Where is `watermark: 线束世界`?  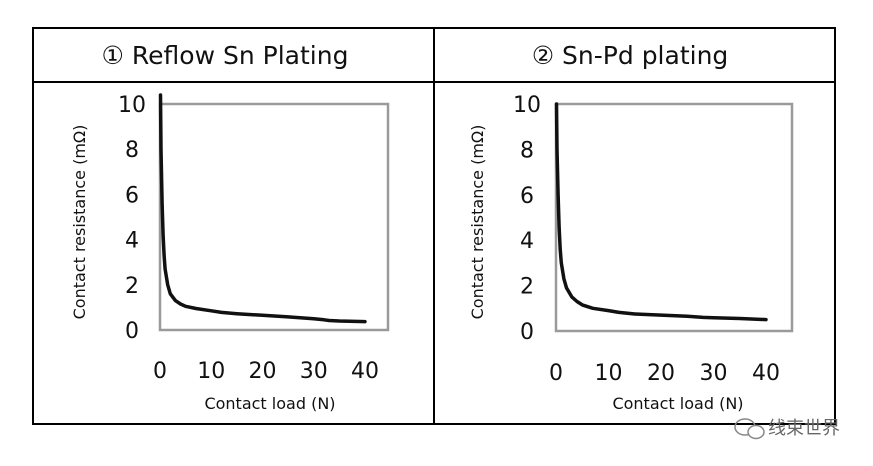 watermark: 线束世界 is located at coordinates (787, 429).